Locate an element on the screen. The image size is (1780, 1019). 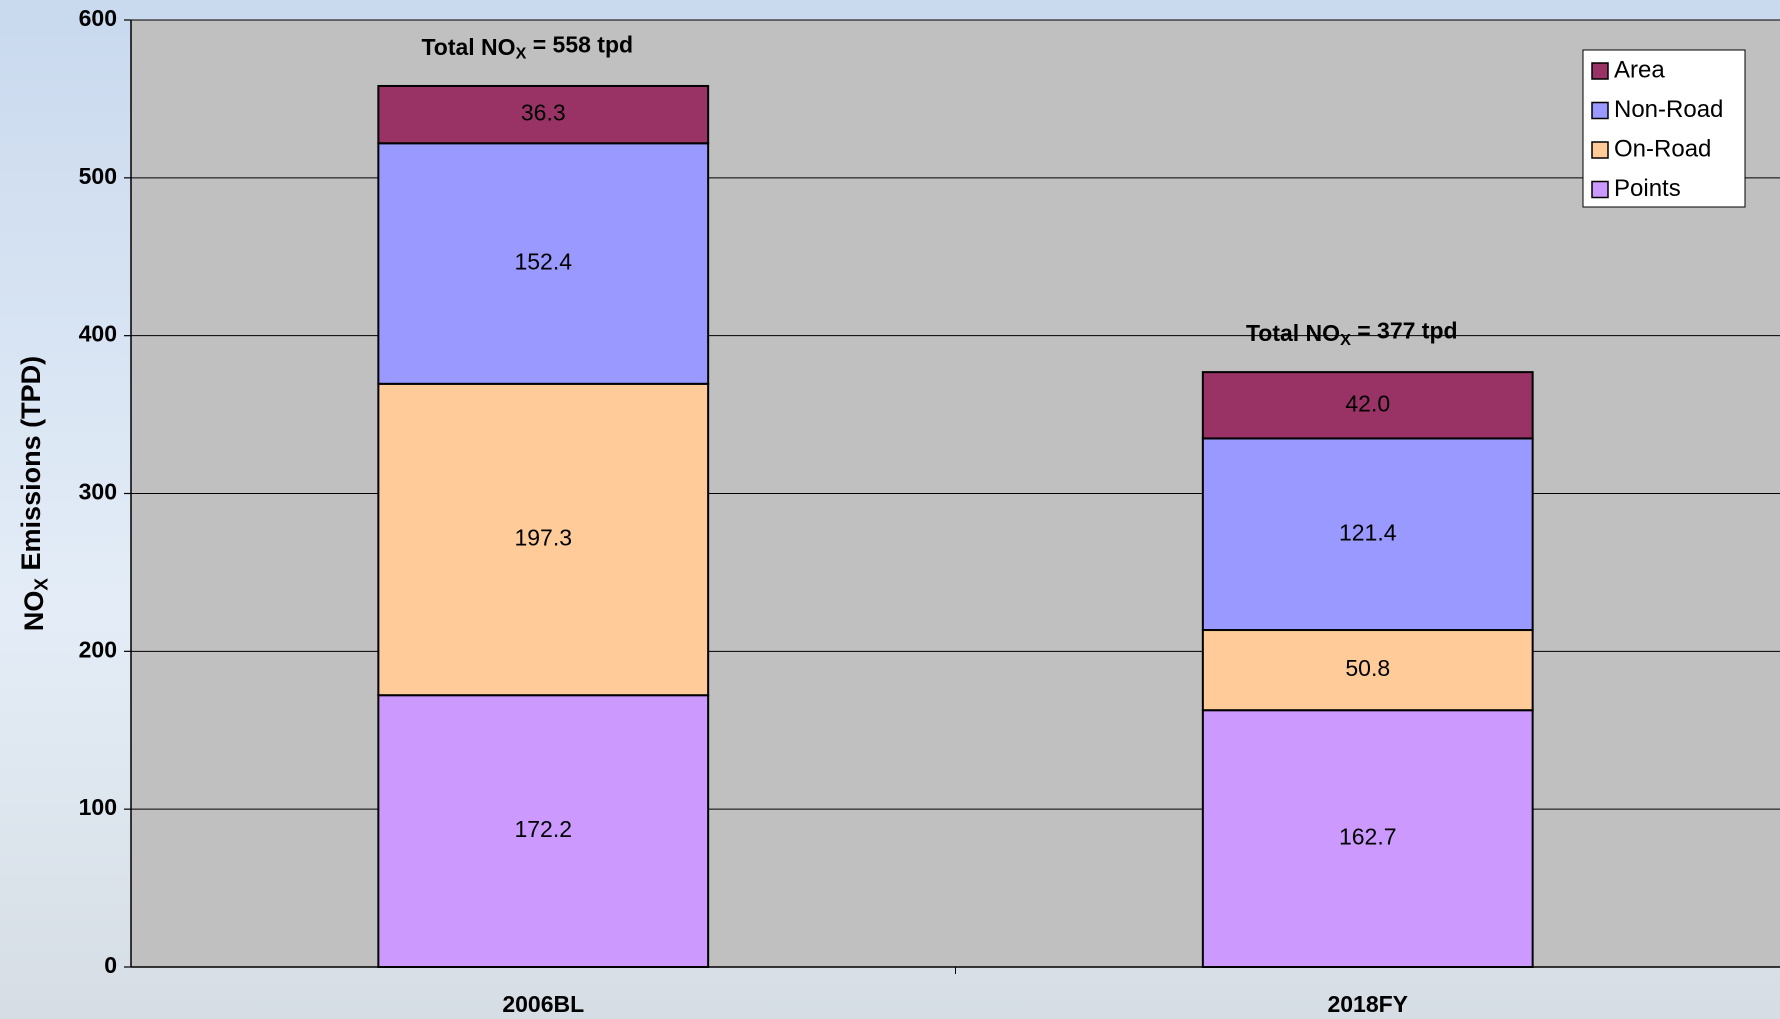
legend-box is located at coordinates (1664, 128).